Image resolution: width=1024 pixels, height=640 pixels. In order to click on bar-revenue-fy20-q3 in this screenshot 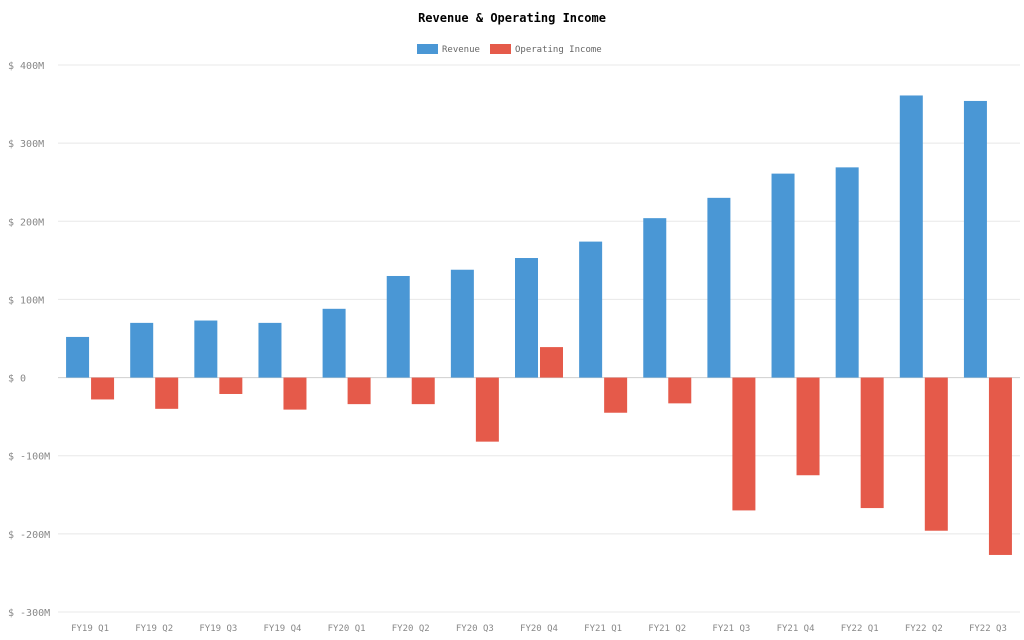, I will do `click(462, 323)`.